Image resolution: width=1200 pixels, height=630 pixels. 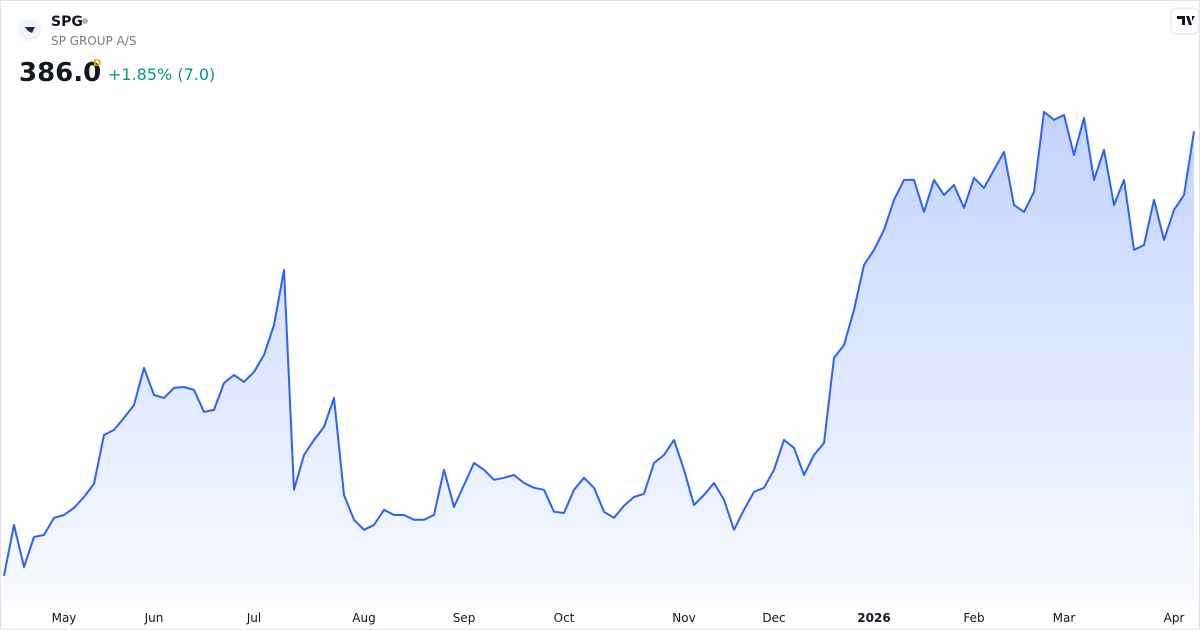 What do you see at coordinates (1064, 618) in the screenshot?
I see `x-tick-label: Mar` at bounding box center [1064, 618].